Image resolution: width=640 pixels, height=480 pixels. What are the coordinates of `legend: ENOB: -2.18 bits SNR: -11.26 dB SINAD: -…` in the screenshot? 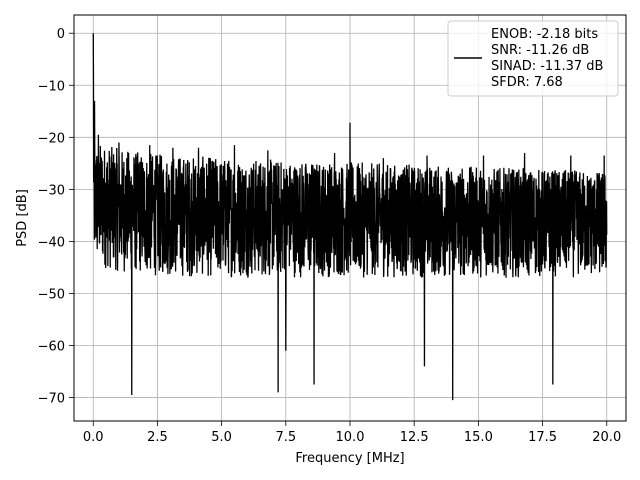 It's located at (533, 58).